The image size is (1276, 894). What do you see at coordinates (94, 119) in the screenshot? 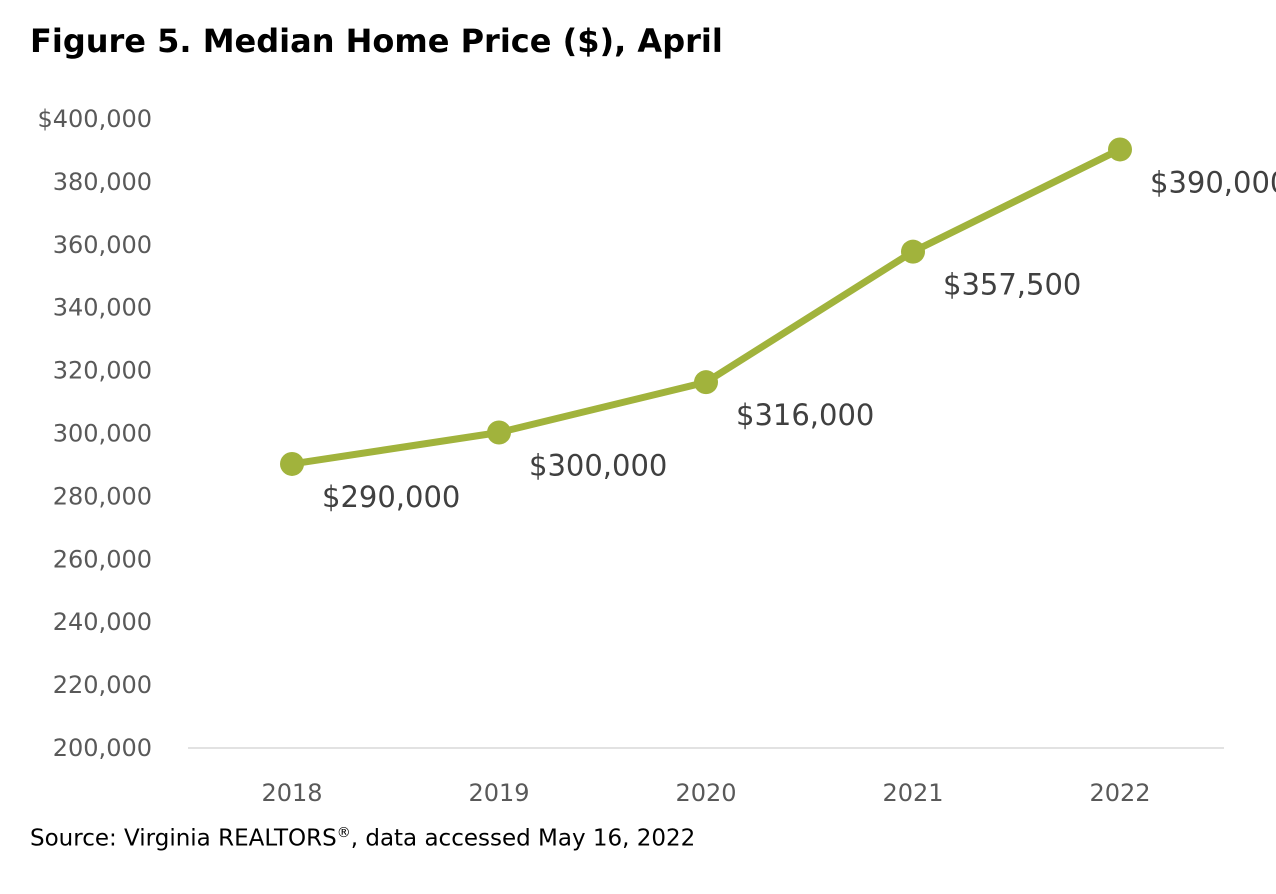
I see `y-tick-label: $400,000` at bounding box center [94, 119].